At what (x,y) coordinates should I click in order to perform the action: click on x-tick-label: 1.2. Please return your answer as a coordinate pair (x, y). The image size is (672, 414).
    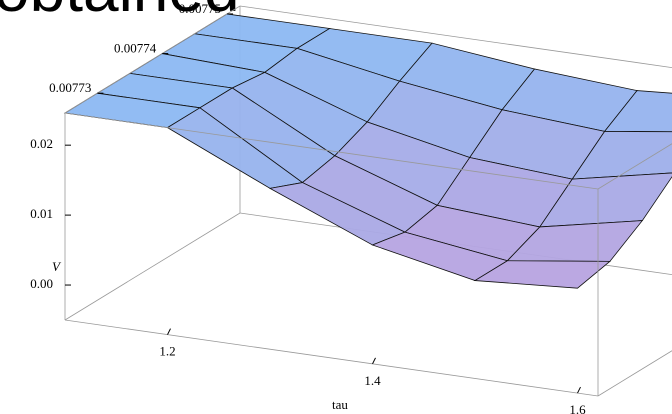
    Looking at the image, I should click on (167, 351).